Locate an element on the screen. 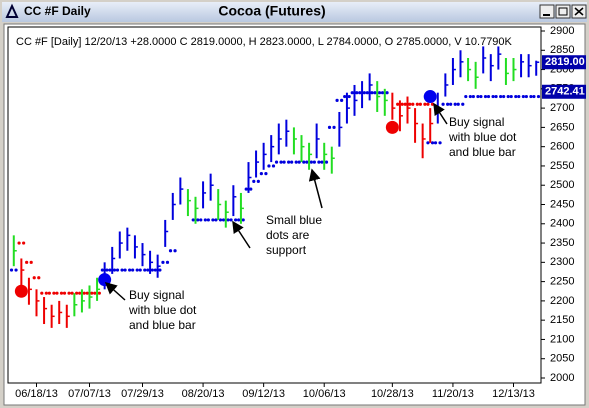 The height and width of the screenshot is (408, 589). arrow is located at coordinates (440, 113).